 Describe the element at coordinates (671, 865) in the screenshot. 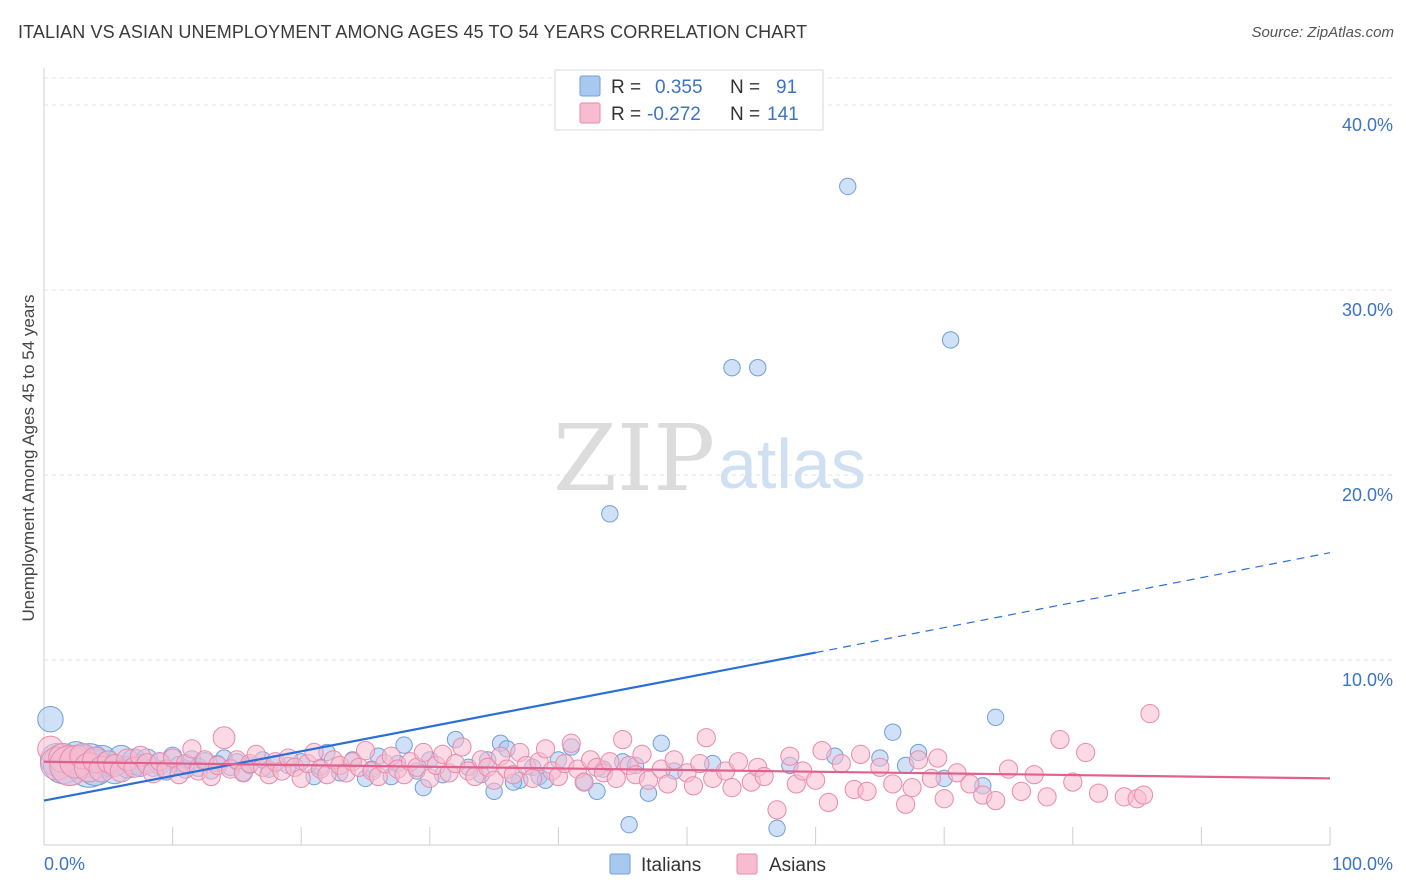

I see `series-legend-label-italians: Italians` at that location.